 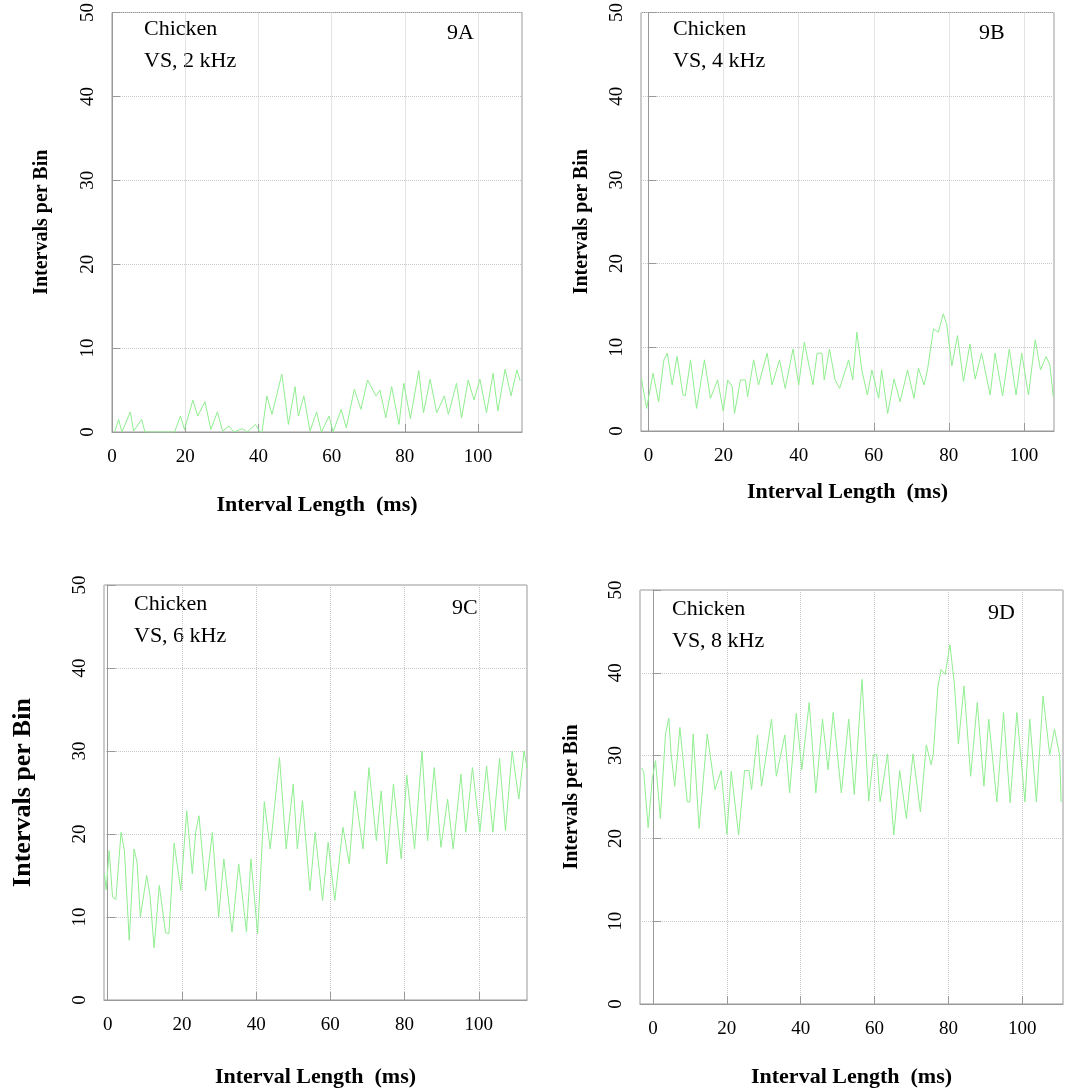 What do you see at coordinates (465, 606) in the screenshot?
I see `annotation: 9C` at bounding box center [465, 606].